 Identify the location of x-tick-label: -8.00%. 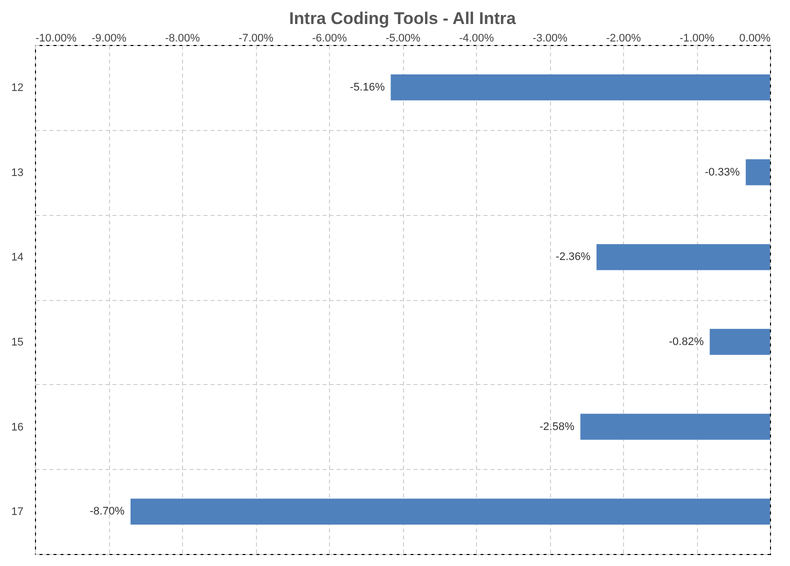
(182, 38).